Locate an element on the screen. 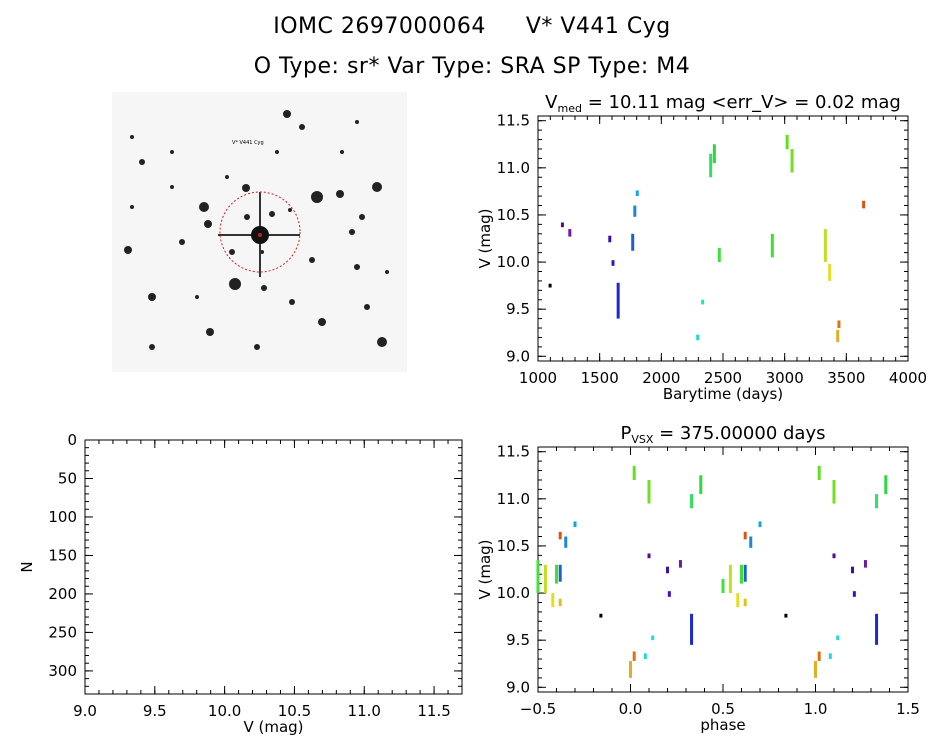  x-tick-label: −0.5 is located at coordinates (538, 709).